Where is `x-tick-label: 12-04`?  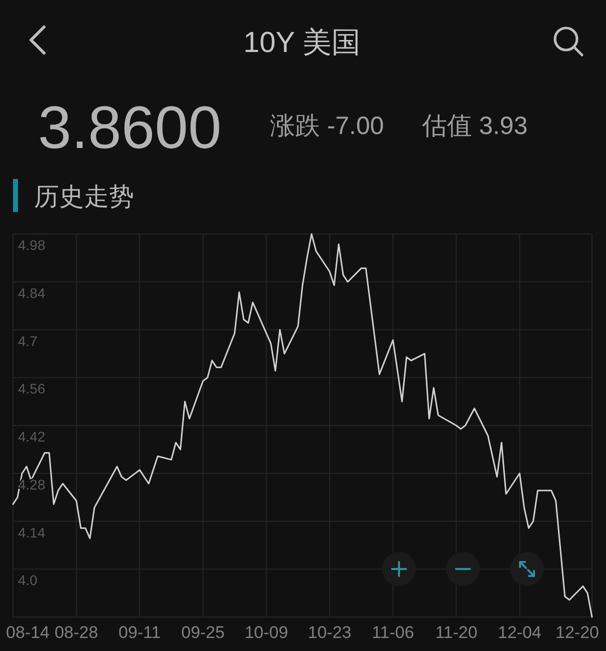
x-tick-label: 12-04 is located at coordinates (520, 632).